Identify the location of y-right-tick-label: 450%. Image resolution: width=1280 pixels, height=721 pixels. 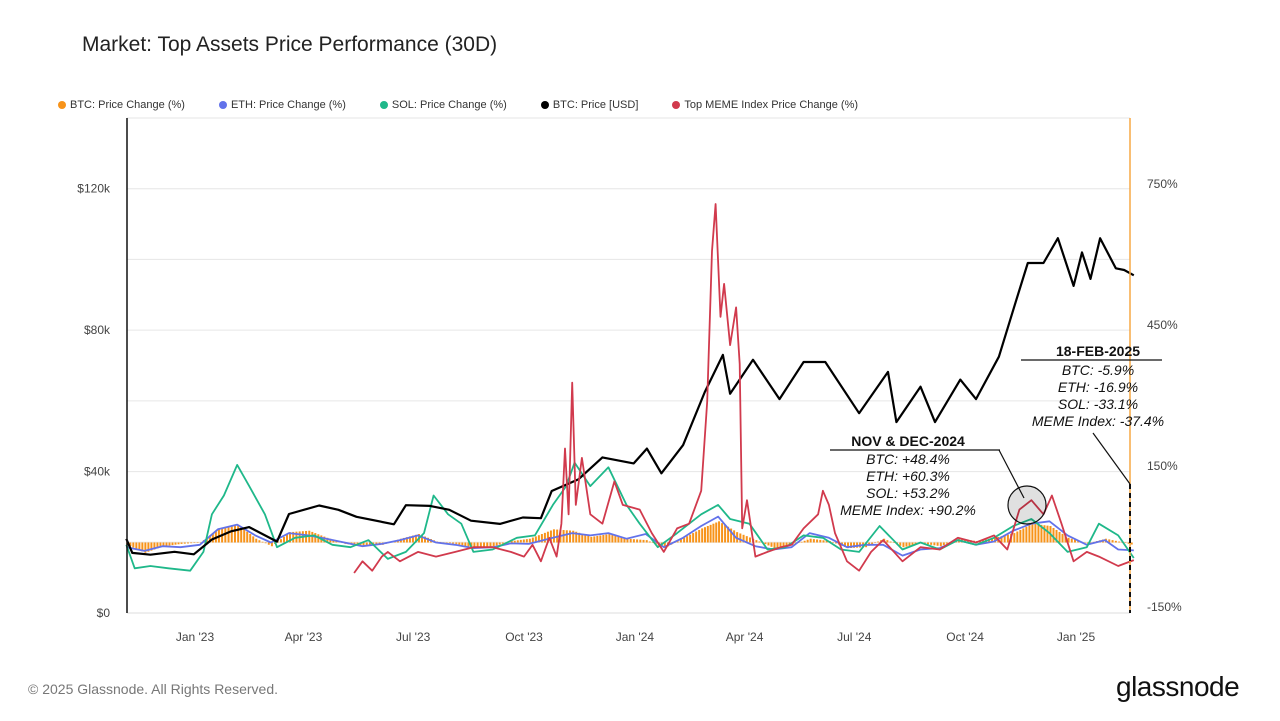
(1162, 325).